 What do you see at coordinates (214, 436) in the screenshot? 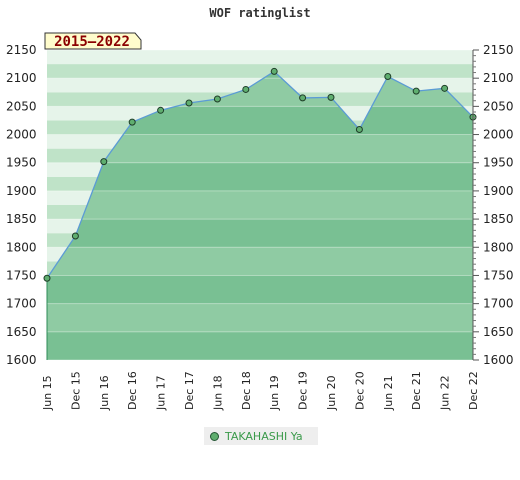
I see `legend-marker-icon` at bounding box center [214, 436].